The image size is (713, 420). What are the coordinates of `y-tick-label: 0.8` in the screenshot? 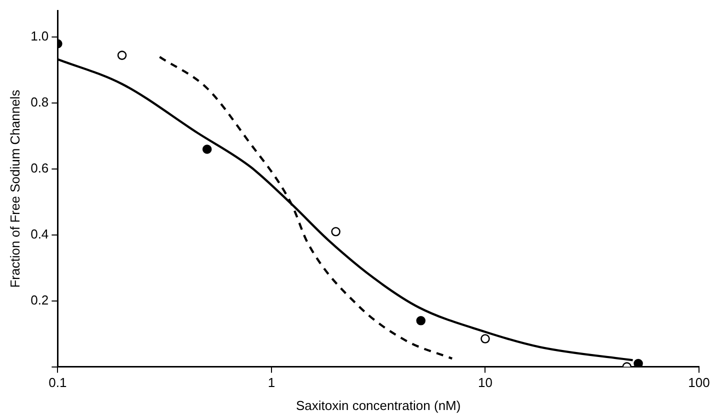 It's located at (39, 102).